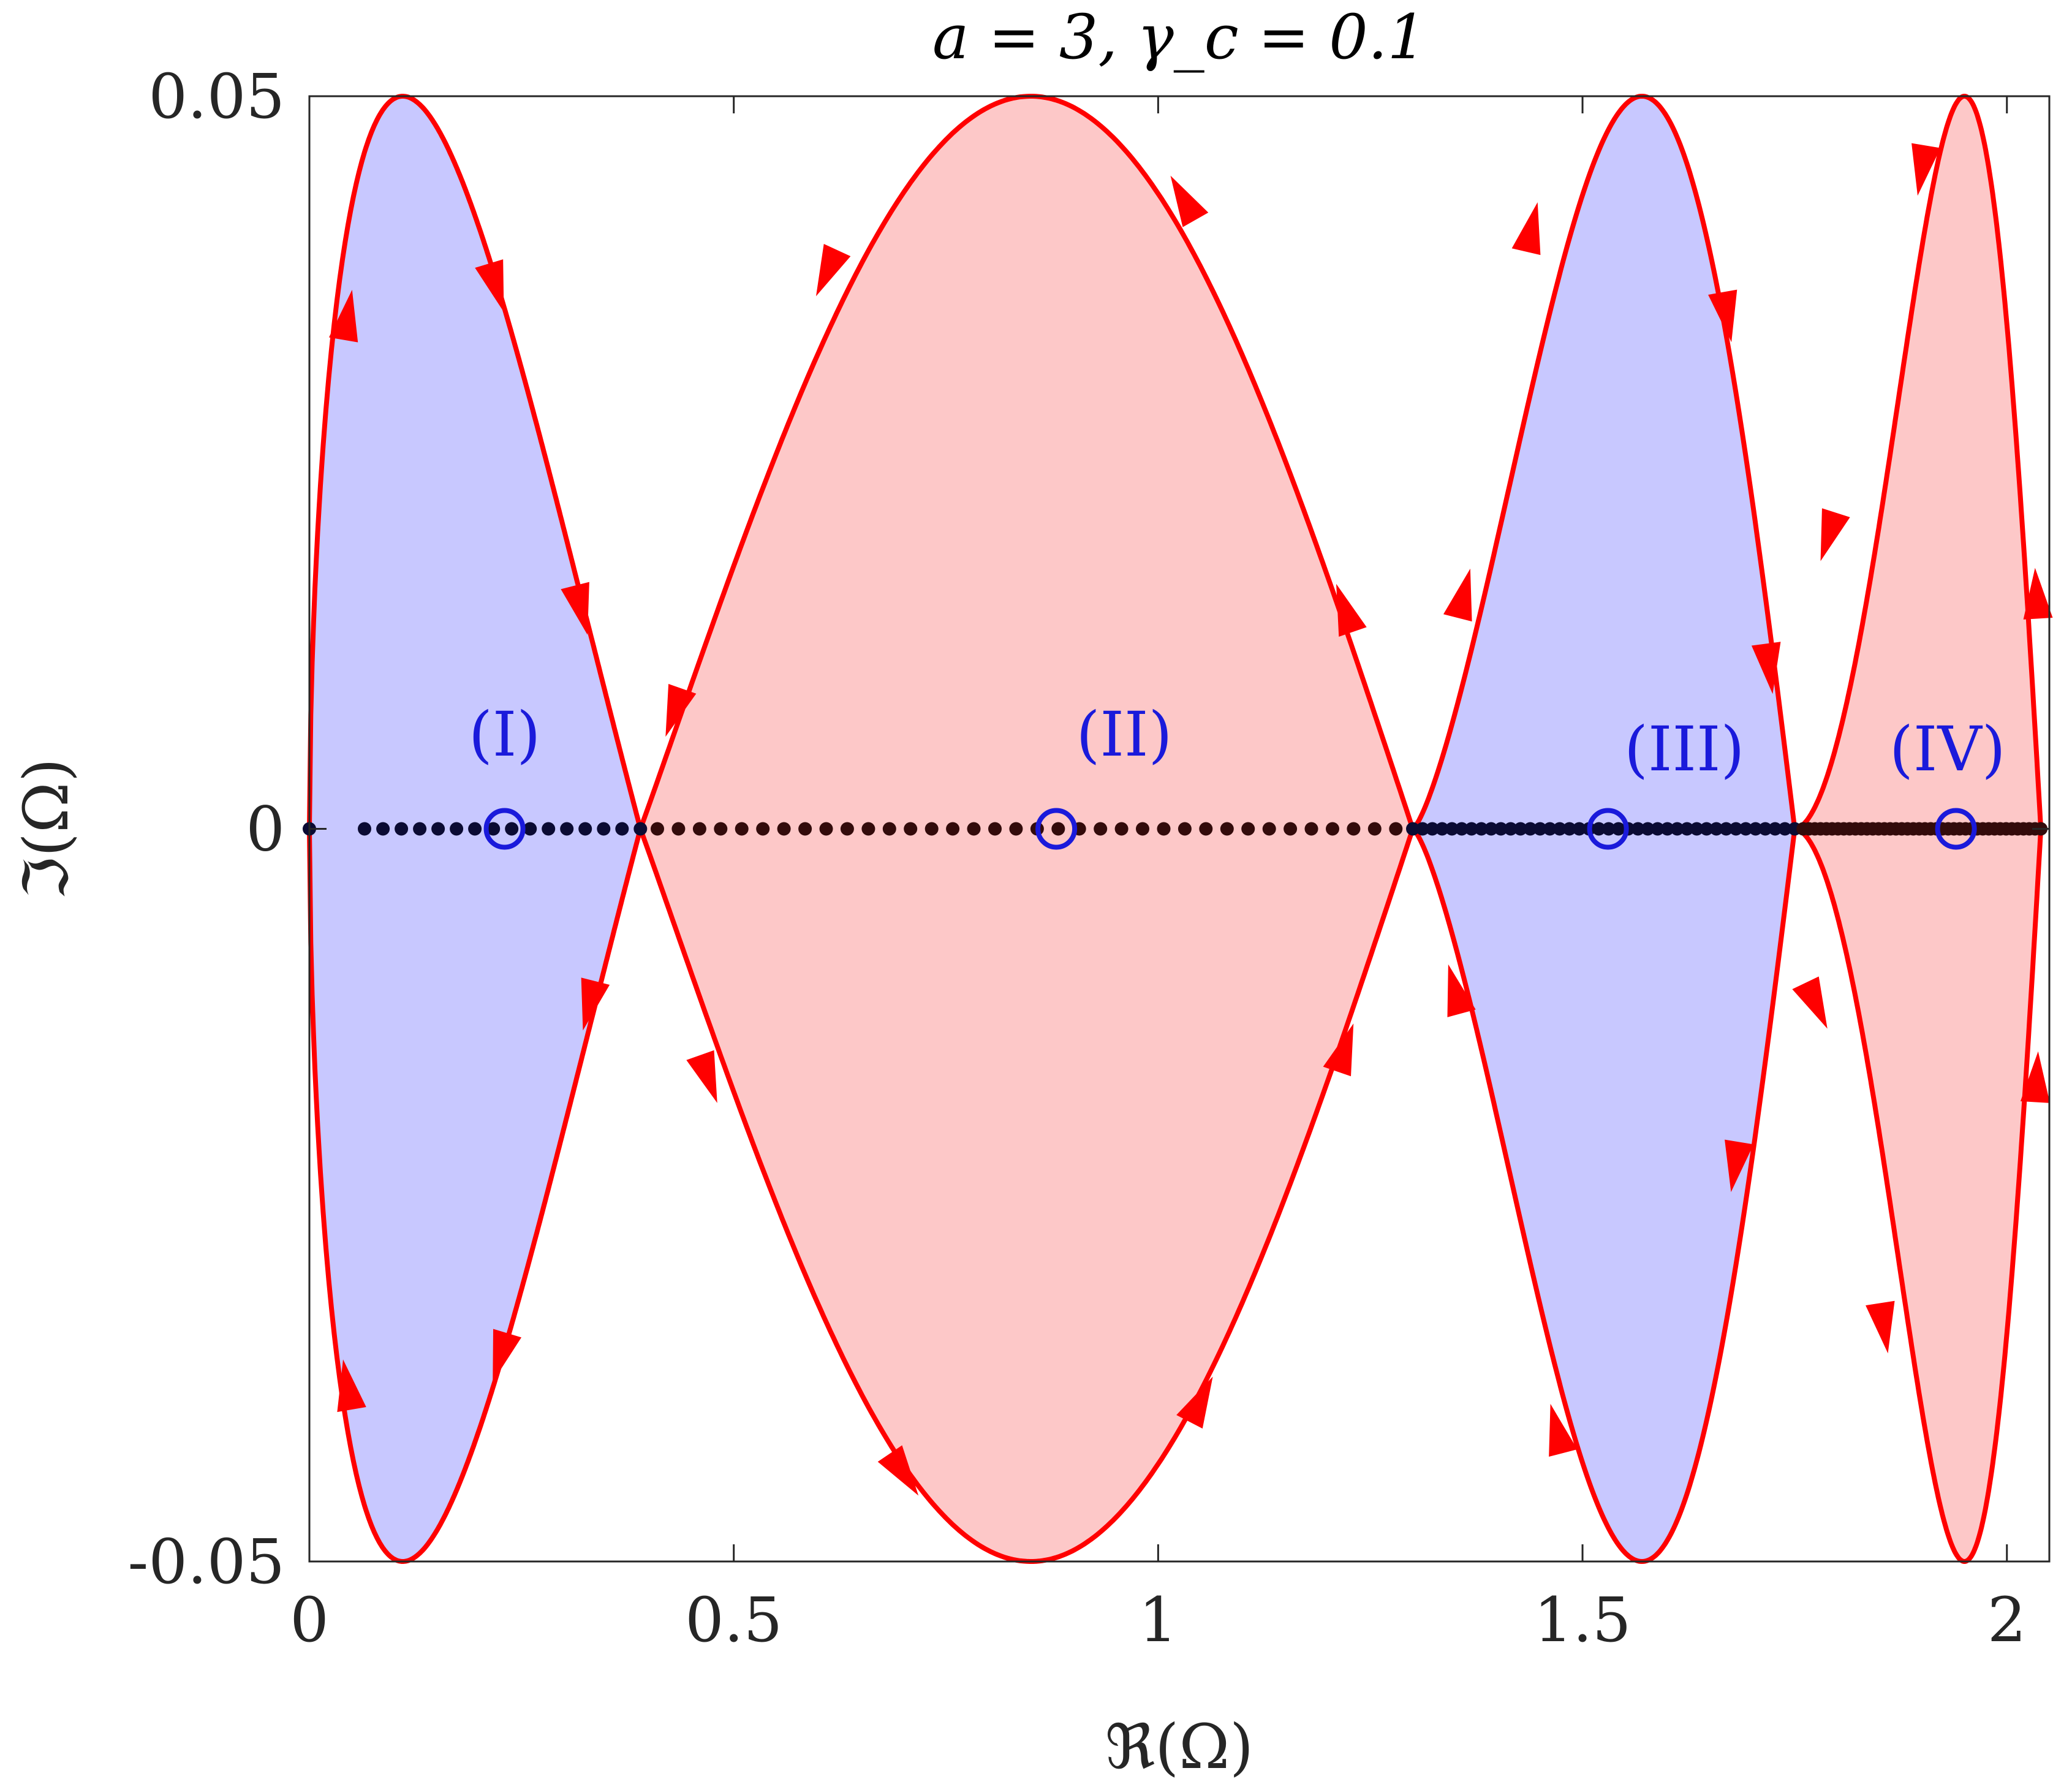 This screenshot has height=1787, width=2072. Describe the element at coordinates (1947, 749) in the screenshot. I see `marker-label: (IV)` at that location.